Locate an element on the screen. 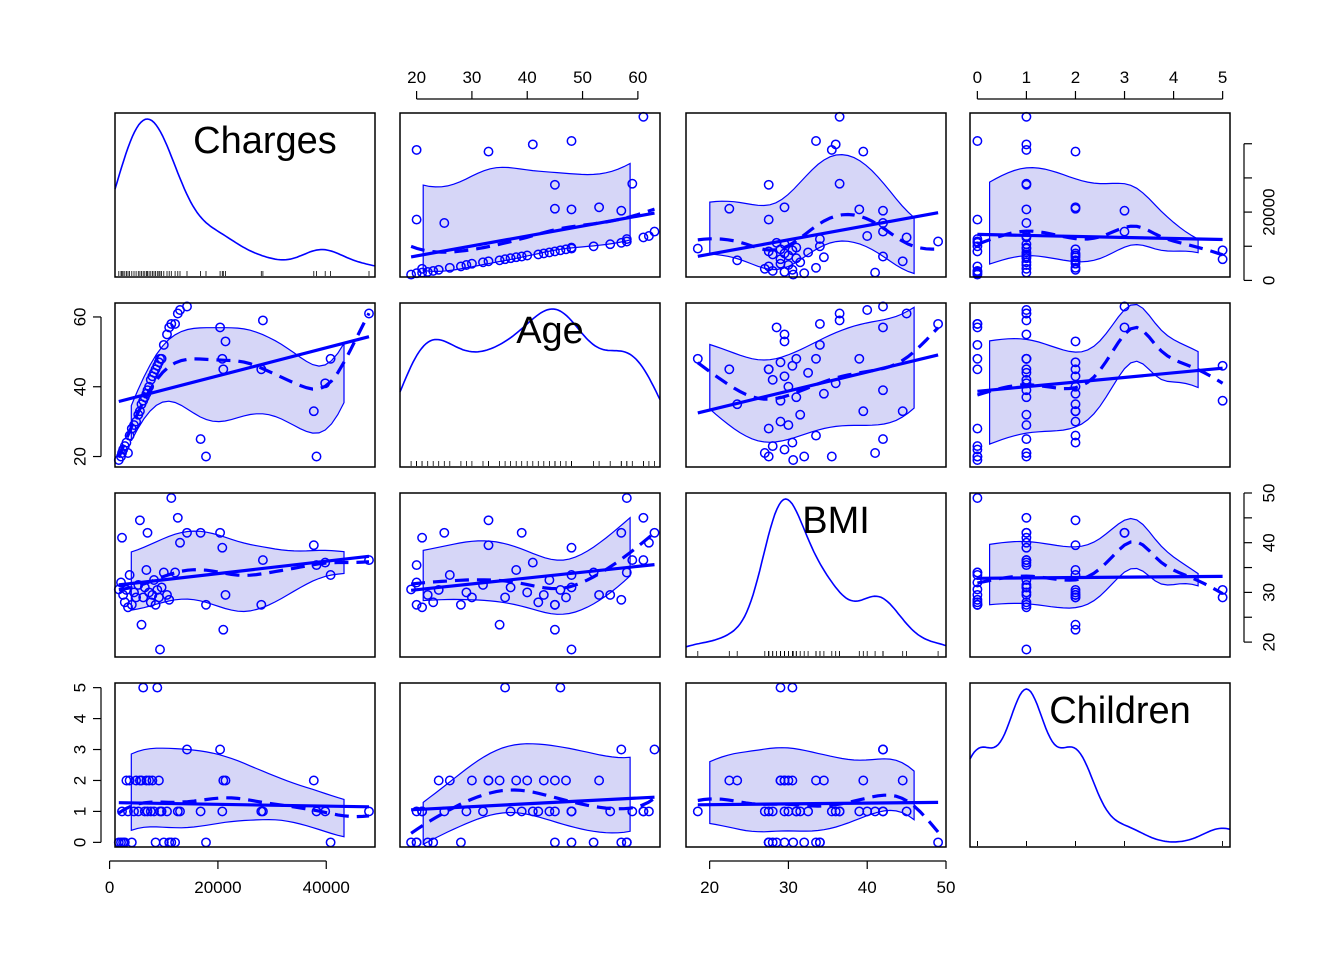 The image size is (1344, 960). panel-charges-vs-charges-frame is located at coordinates (245, 195).